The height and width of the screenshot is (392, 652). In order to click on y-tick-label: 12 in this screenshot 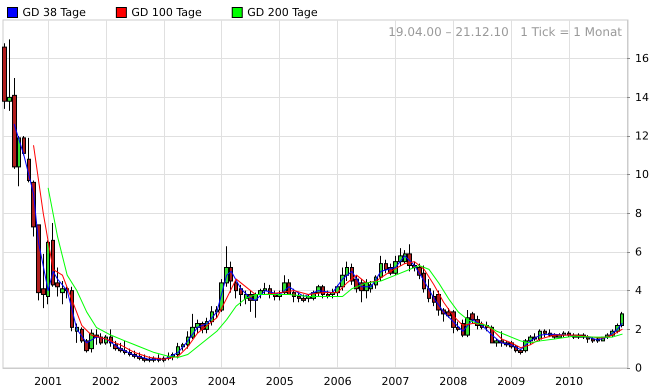, I will do `click(642, 136)`.